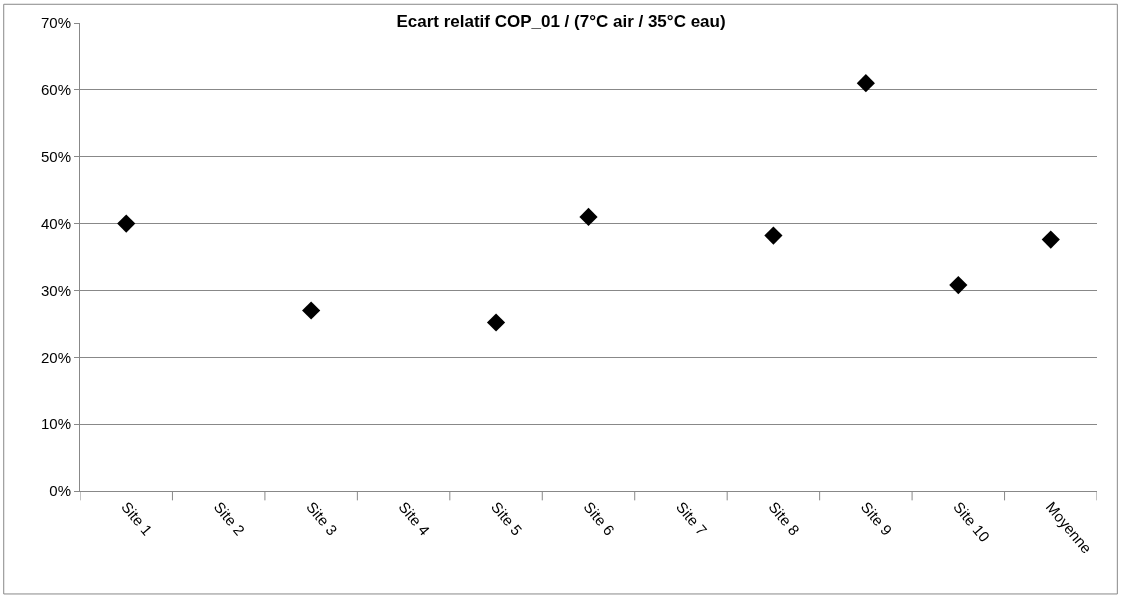 Image resolution: width=1122 pixels, height=606 pixels. Describe the element at coordinates (414, 518) in the screenshot. I see `x-tick-label: Site 4` at that location.